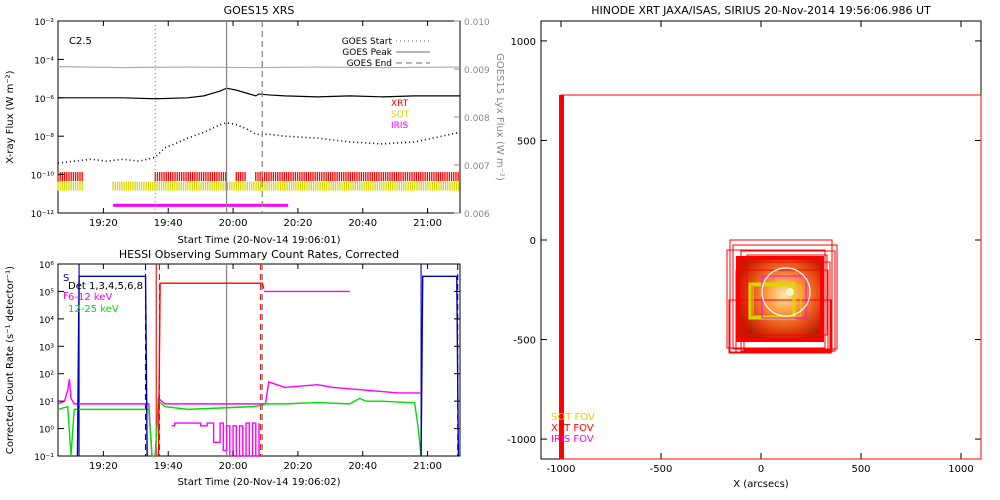 This screenshot has width=1000, height=500. I want to click on goes-xtick-label: 20:20, so click(297, 223).